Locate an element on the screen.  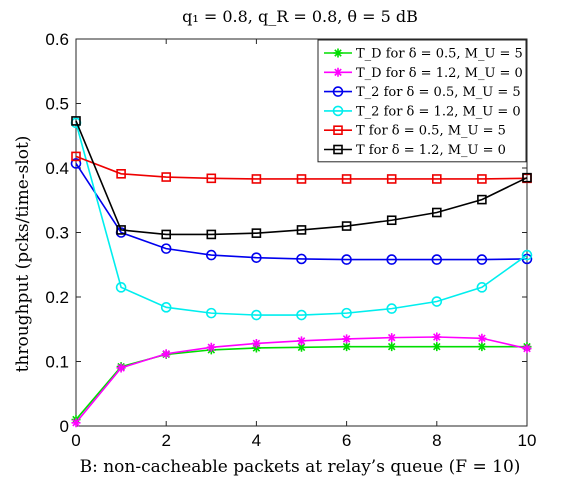
legend-item: T for δ = 1.2, M_U = 0 is located at coordinates (415, 150).